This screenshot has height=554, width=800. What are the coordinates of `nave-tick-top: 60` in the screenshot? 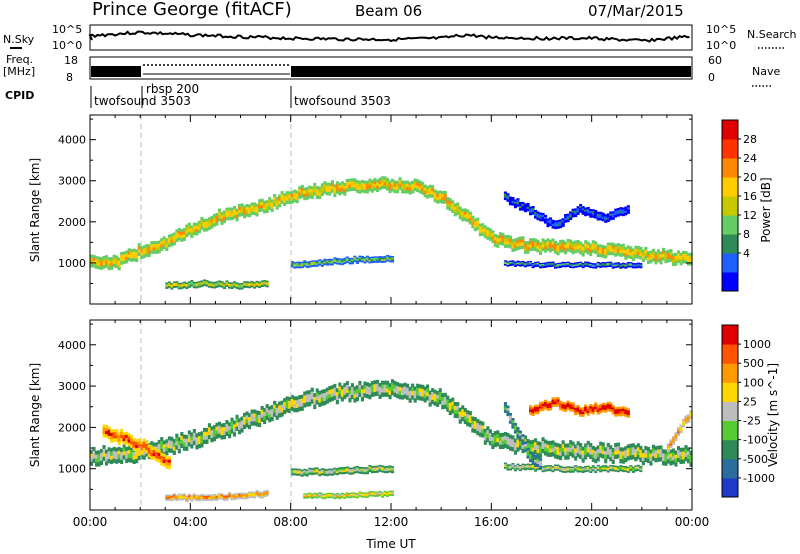 It's located at (715, 60).